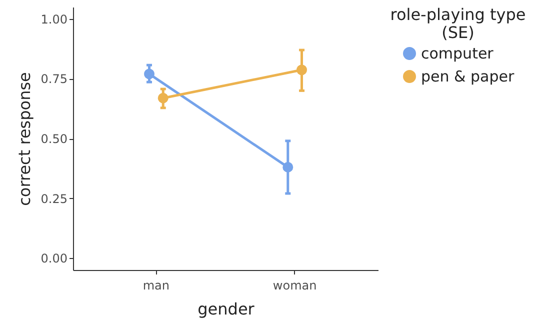  What do you see at coordinates (294, 285) in the screenshot?
I see `x-tick-label: woman` at bounding box center [294, 285].